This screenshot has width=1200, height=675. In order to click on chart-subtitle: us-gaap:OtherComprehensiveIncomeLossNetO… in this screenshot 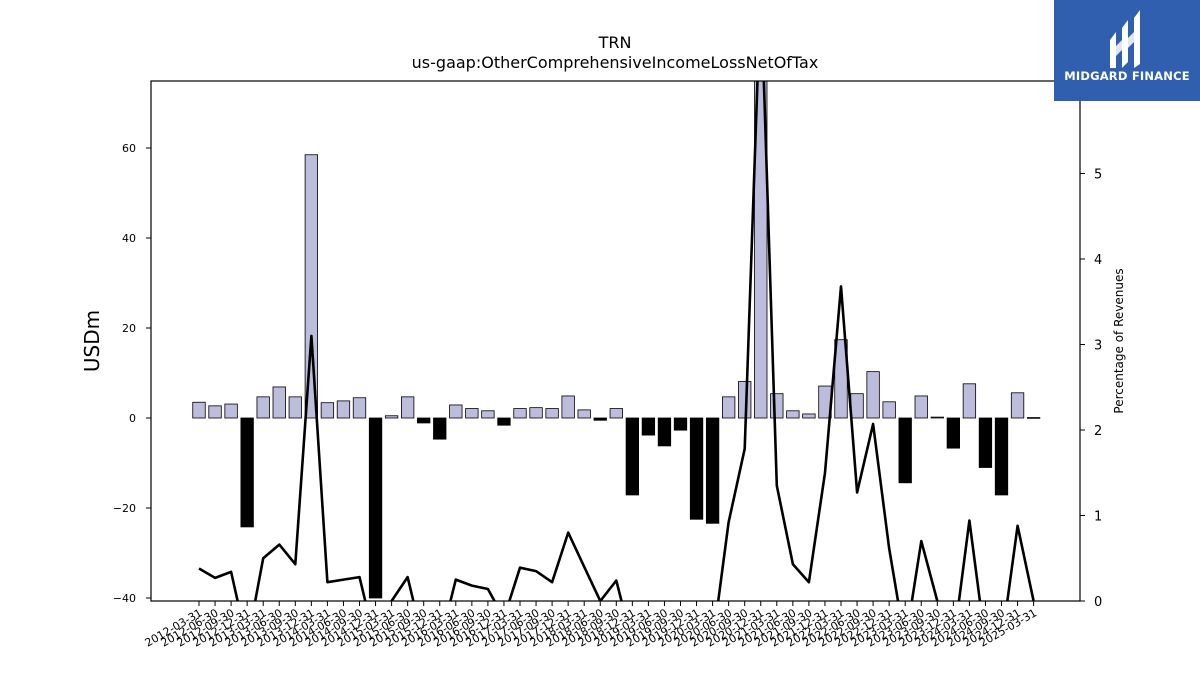, I will do `click(615, 62)`.